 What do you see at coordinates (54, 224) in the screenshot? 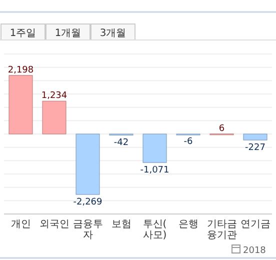
I see `x-tick-label: 외국인` at bounding box center [54, 224].